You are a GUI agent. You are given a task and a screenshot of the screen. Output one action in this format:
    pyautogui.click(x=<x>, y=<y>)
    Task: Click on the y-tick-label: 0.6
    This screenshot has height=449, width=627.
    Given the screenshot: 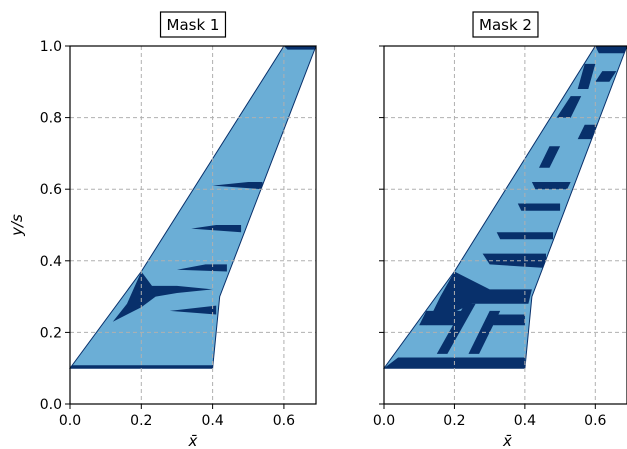 What is the action you would take?
    pyautogui.click(x=51, y=190)
    